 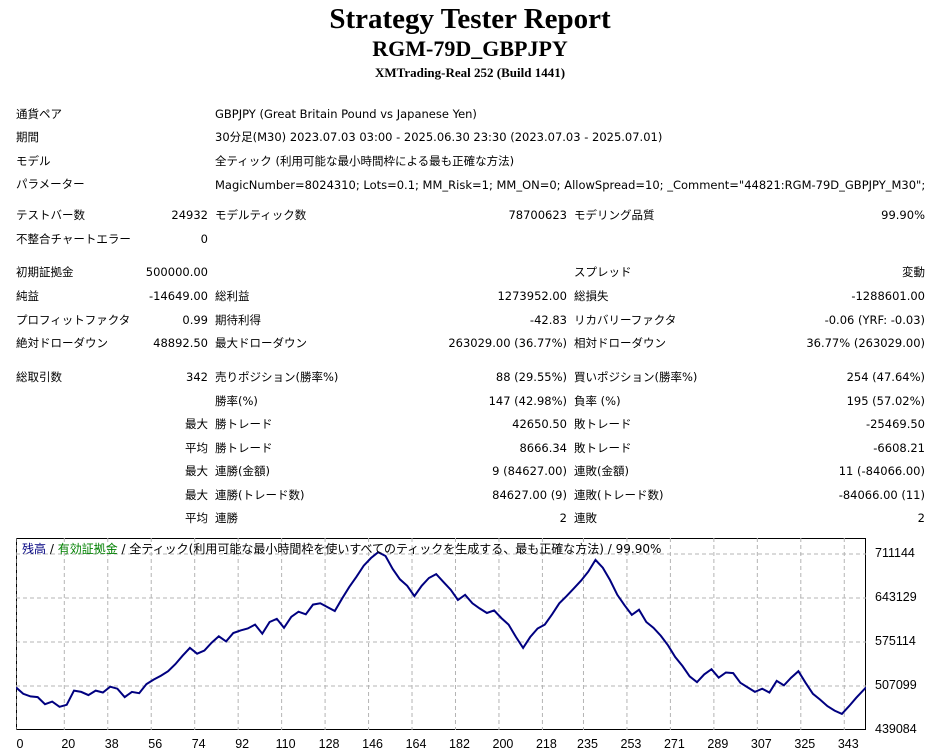 I want to click on long-value: 254 (47.64%), so click(x=885, y=377).